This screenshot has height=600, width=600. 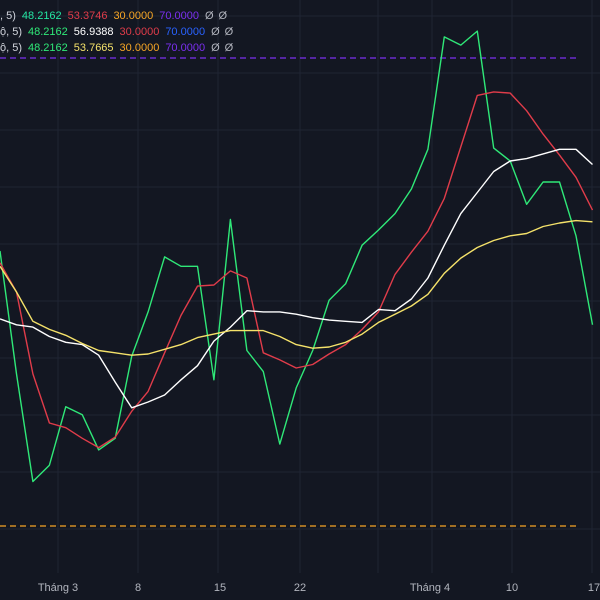 What do you see at coordinates (93, 32) in the screenshot?
I see `legend-value: 56.9388` at bounding box center [93, 32].